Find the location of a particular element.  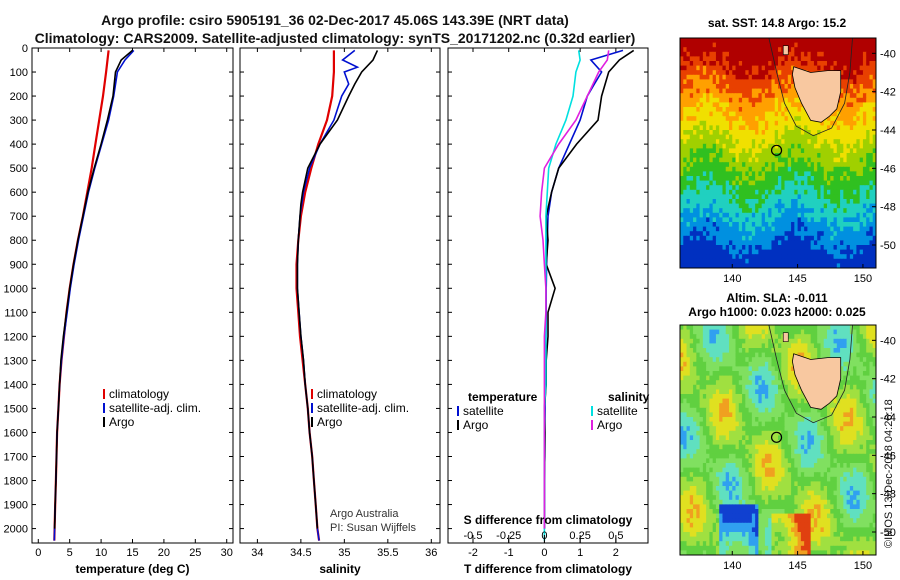

y-tick-label: 100 is located at coordinates (19, 73).